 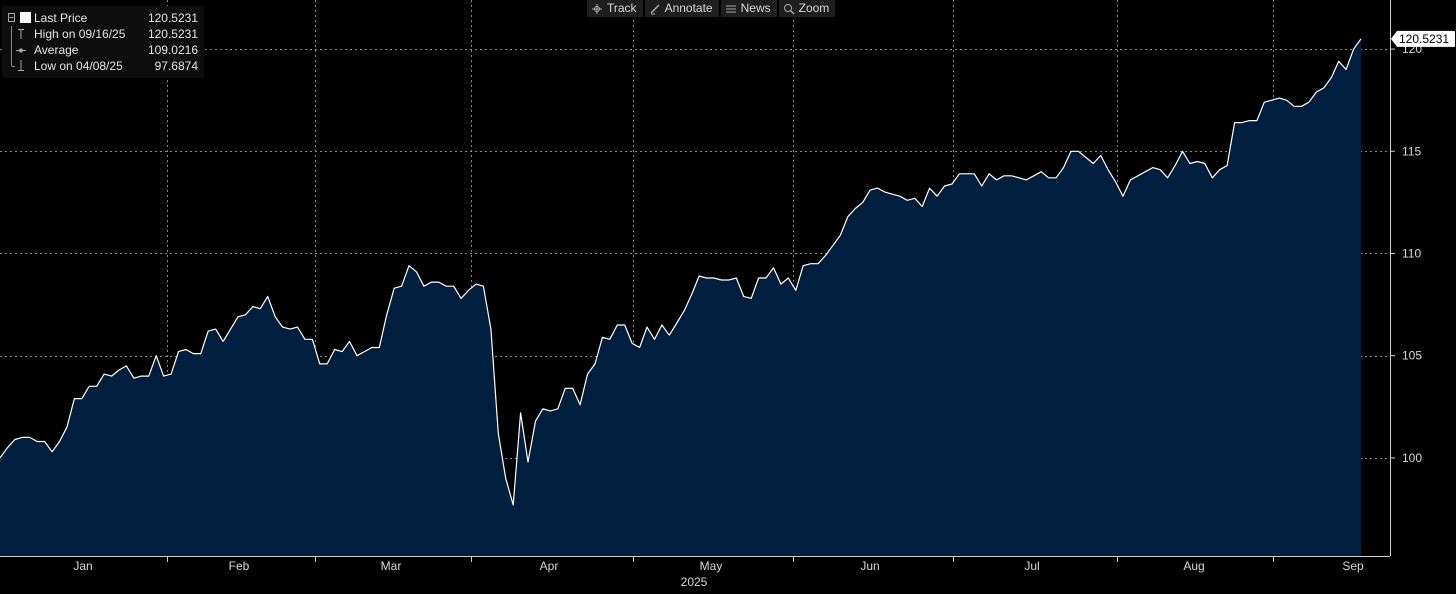 What do you see at coordinates (103, 18) in the screenshot?
I see `legend-row-last-price: Last Price 120.5231` at bounding box center [103, 18].